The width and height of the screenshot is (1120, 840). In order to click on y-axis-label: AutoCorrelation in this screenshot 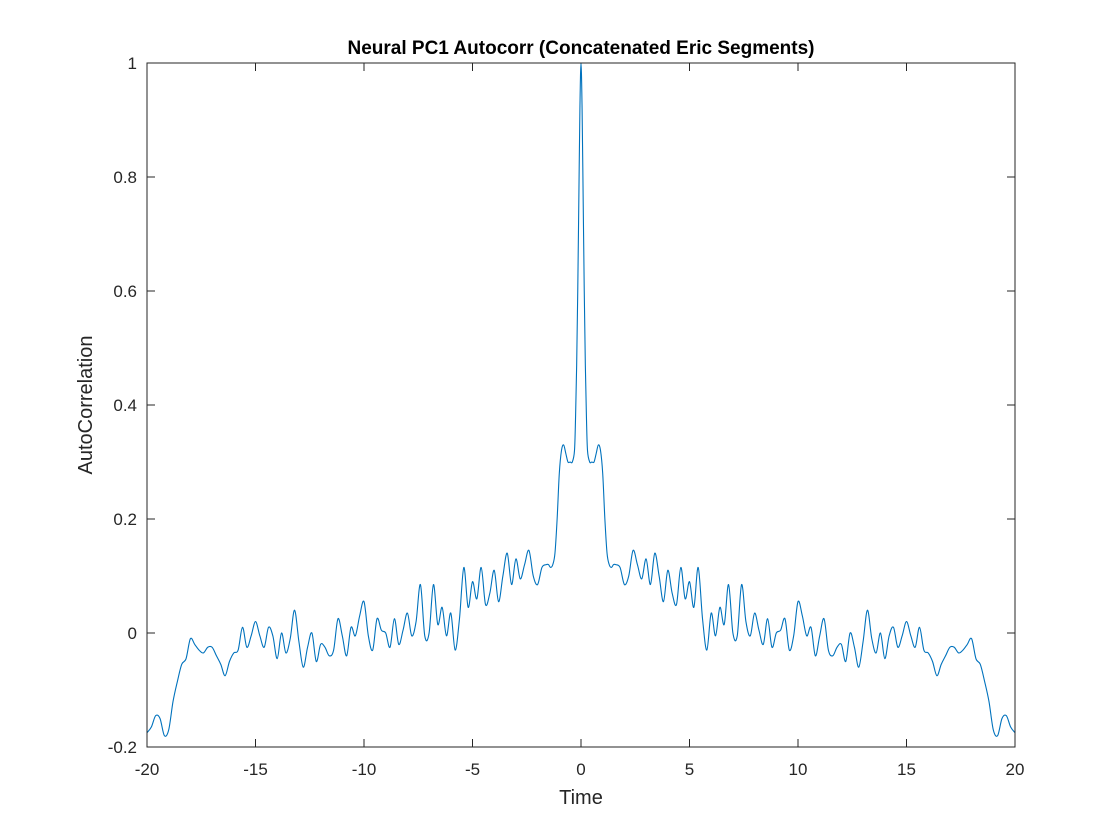, I will do `click(86, 405)`.